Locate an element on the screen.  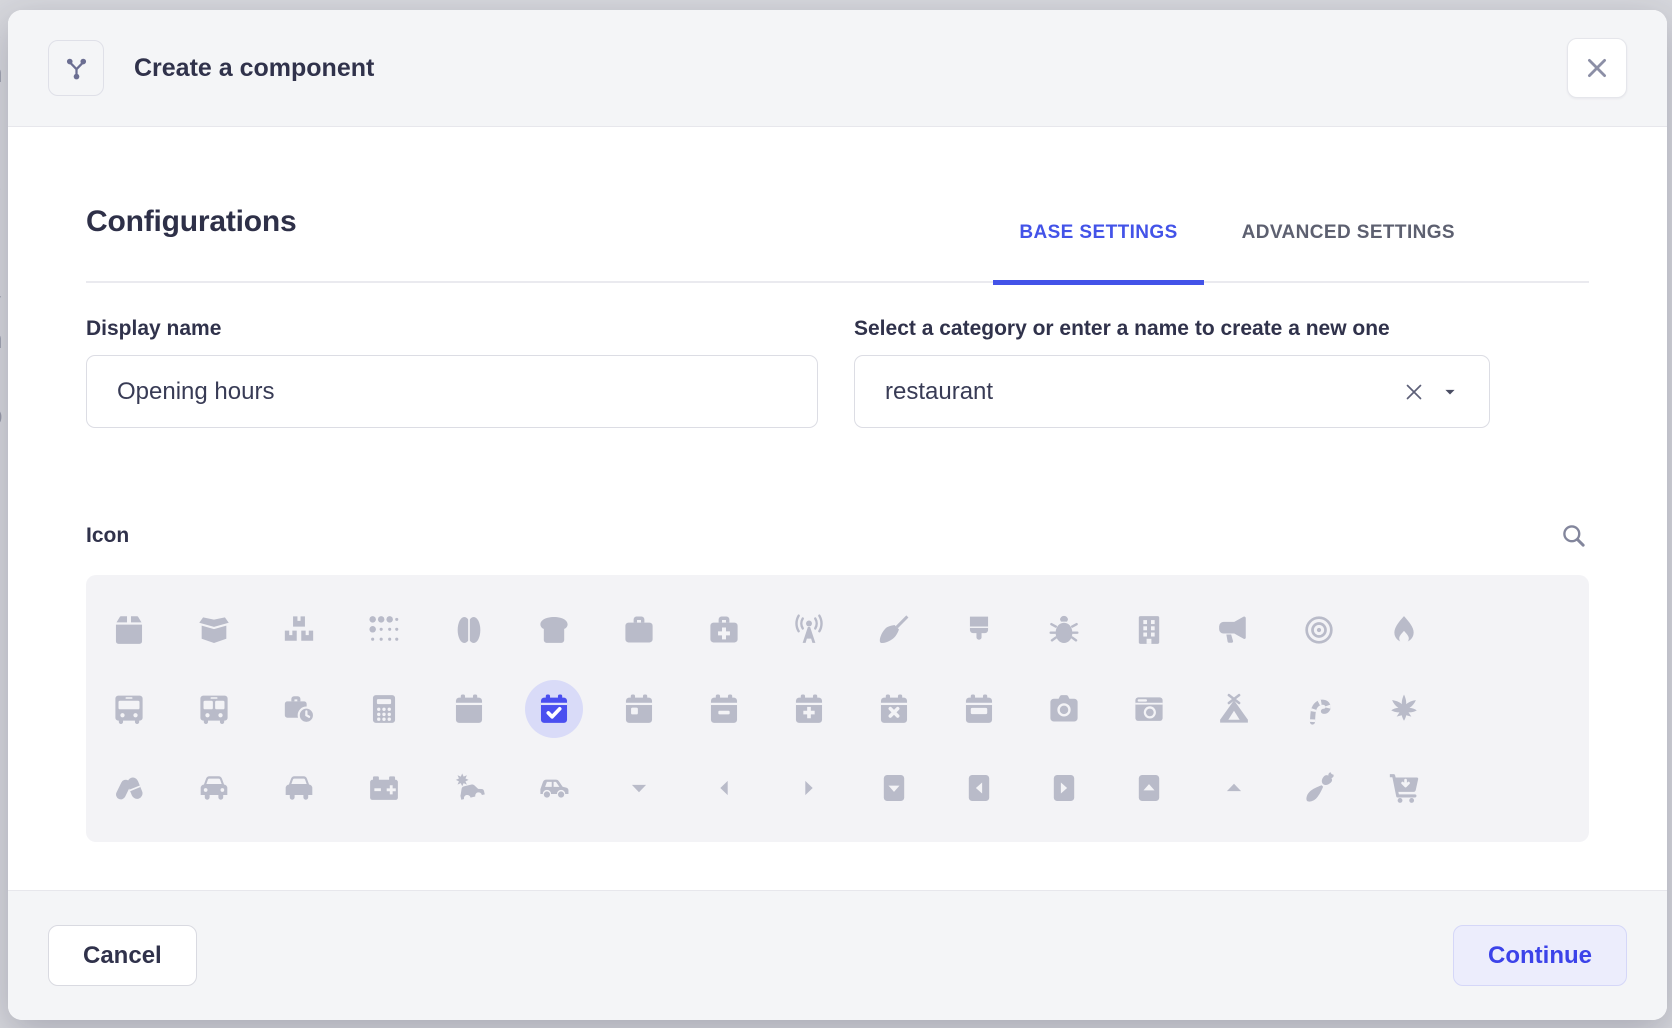
icon-option-caret-square-left is located at coordinates (978, 787).